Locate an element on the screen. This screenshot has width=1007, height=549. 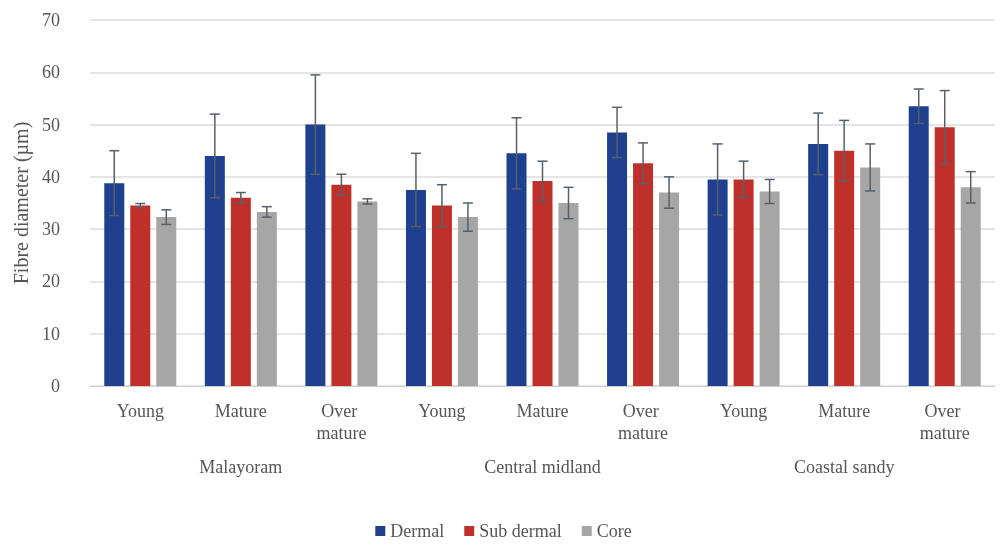
y-tick-label: 20 is located at coordinates (51, 281).